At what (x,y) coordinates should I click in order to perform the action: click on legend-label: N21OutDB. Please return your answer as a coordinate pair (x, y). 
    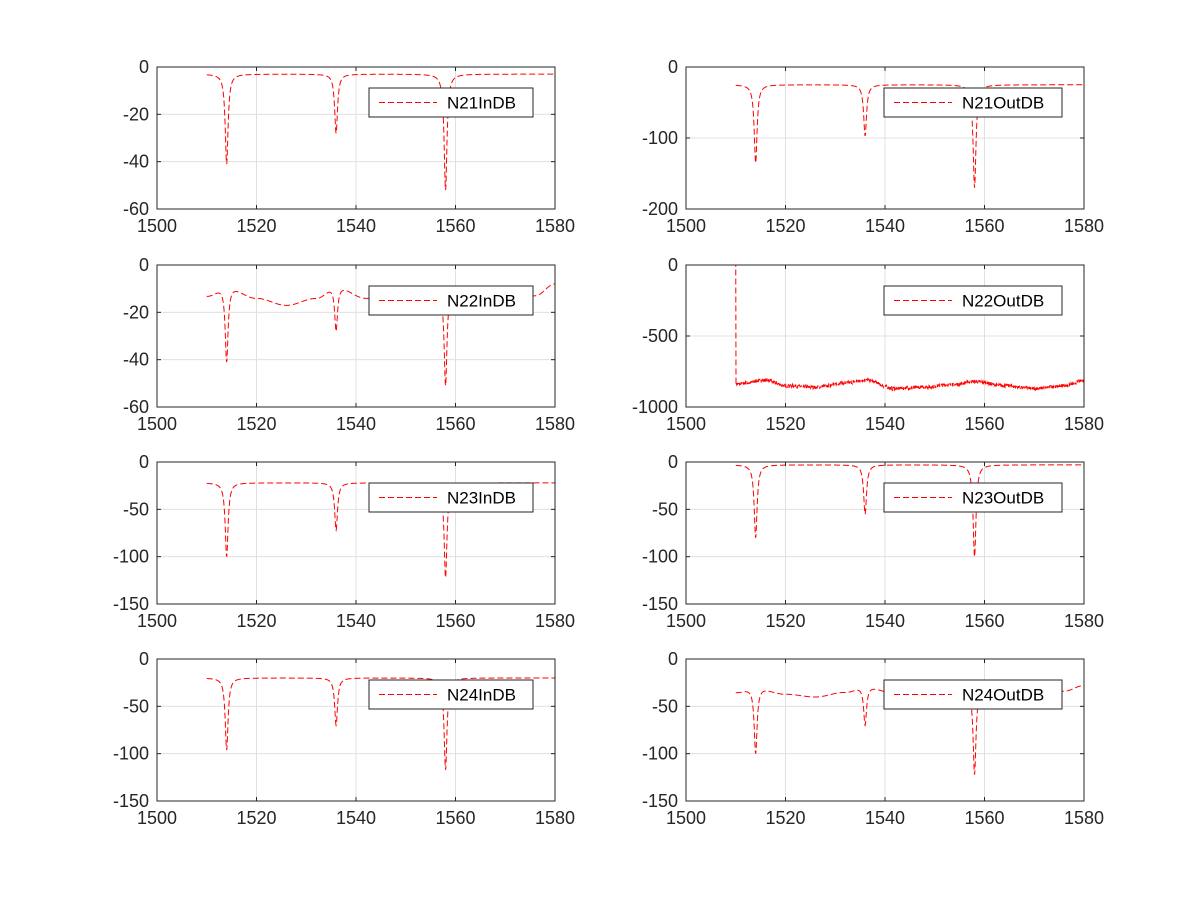
    Looking at the image, I should click on (1003, 103).